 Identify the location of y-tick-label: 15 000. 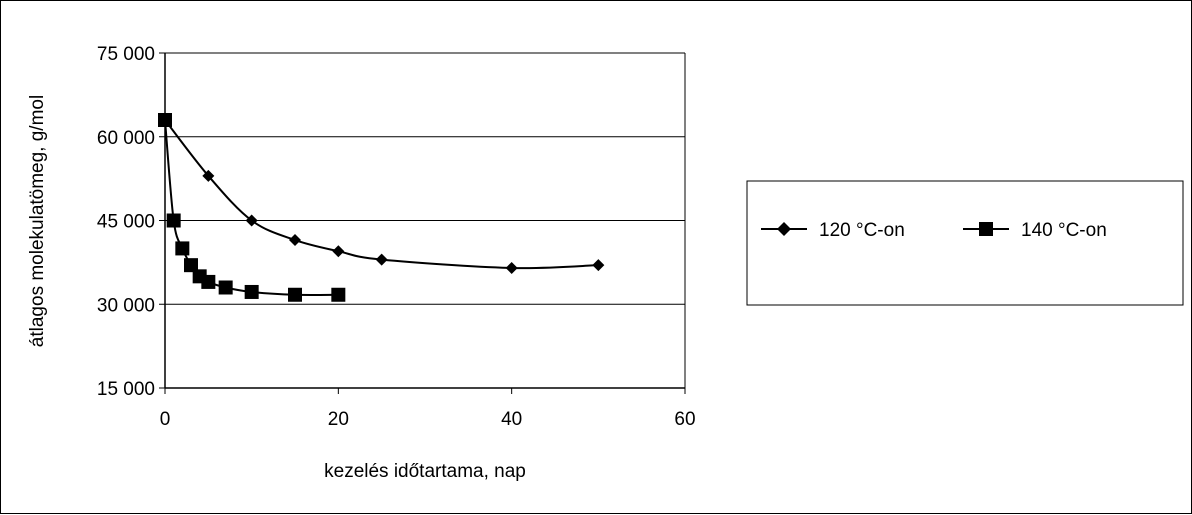
(126, 389).